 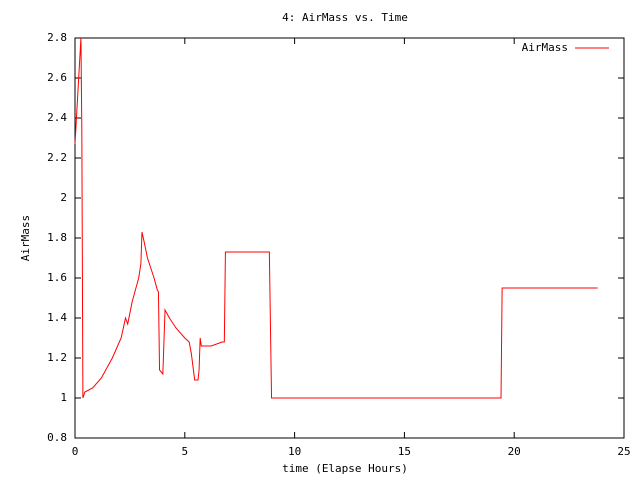 What do you see at coordinates (75, 451) in the screenshot?
I see `x-tick-label: 0` at bounding box center [75, 451].